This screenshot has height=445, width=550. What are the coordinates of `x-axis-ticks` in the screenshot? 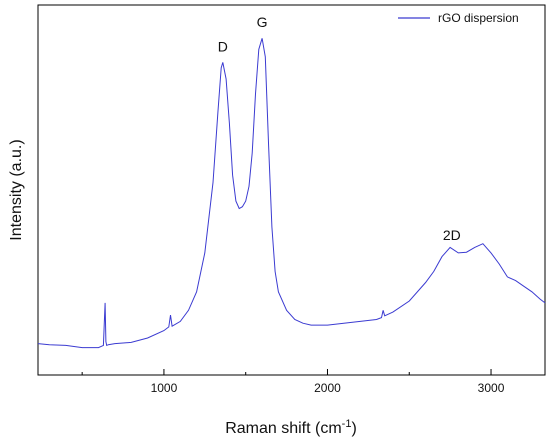 It's located at (286, 372).